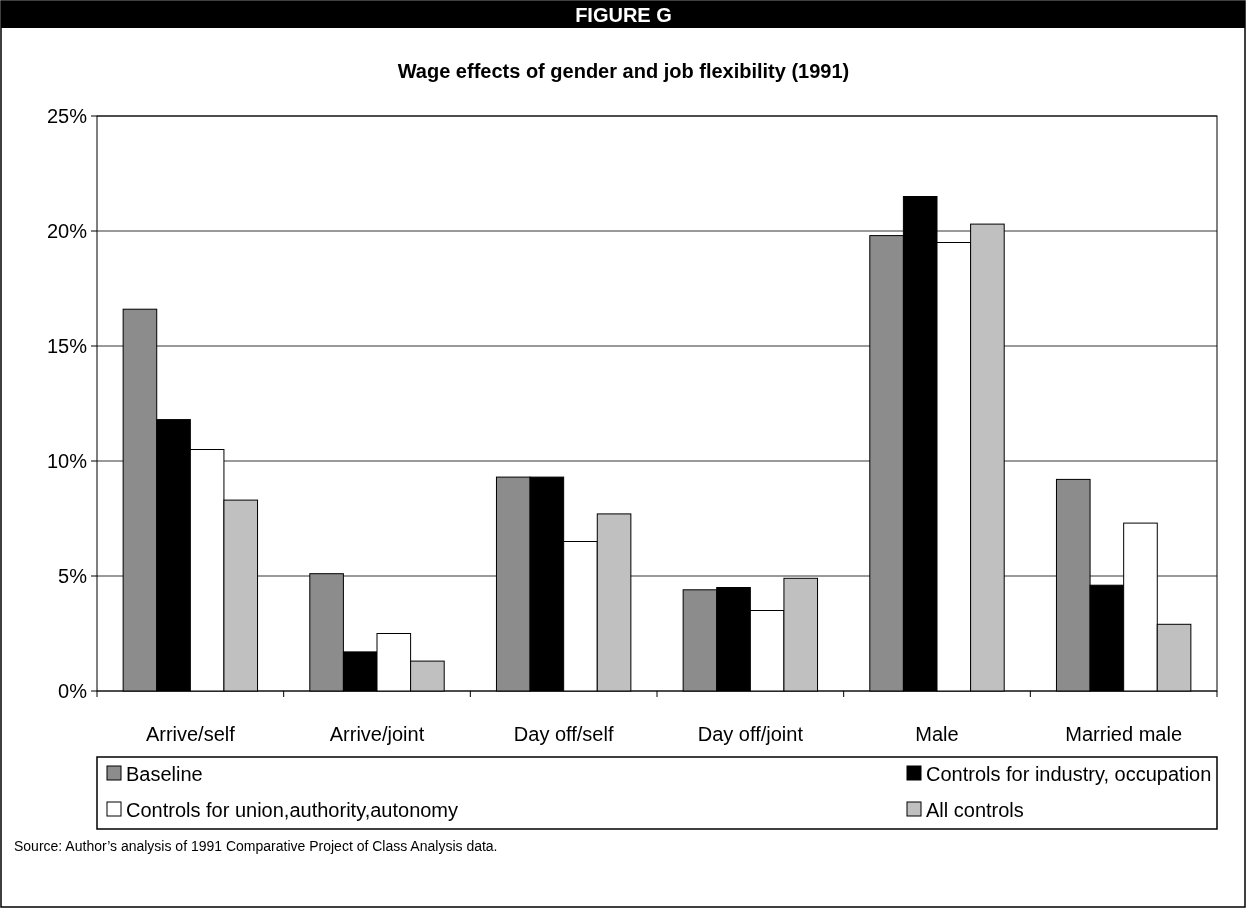 The width and height of the screenshot is (1247, 909). Describe the element at coordinates (377, 734) in the screenshot. I see `x-tick-label: Arrive/joint` at that location.